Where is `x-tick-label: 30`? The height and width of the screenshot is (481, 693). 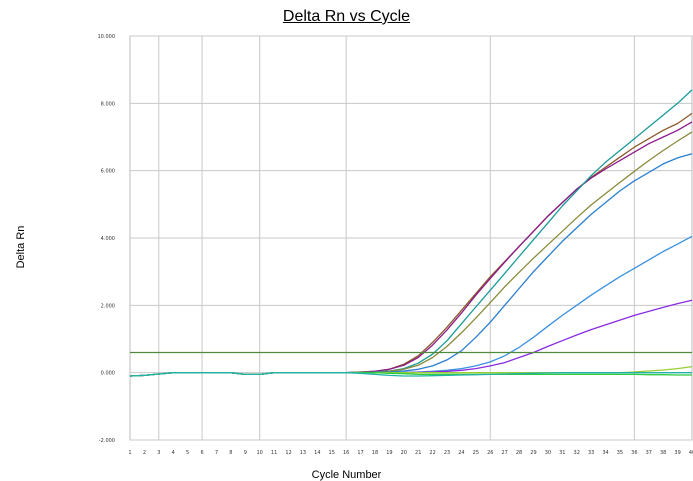
x-tick-label: 30 is located at coordinates (548, 453).